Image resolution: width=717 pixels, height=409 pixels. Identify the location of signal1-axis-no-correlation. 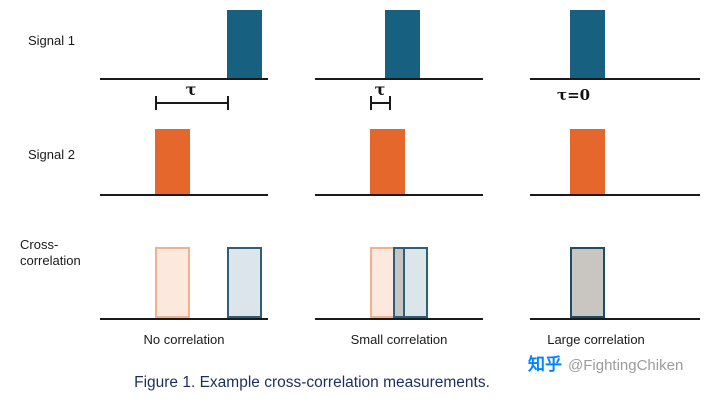
(184, 79).